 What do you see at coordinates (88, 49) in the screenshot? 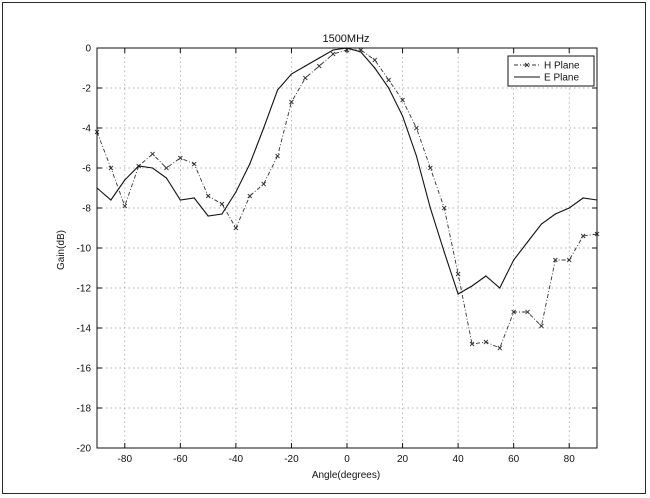
I see `y-tick-label: 0` at bounding box center [88, 49].